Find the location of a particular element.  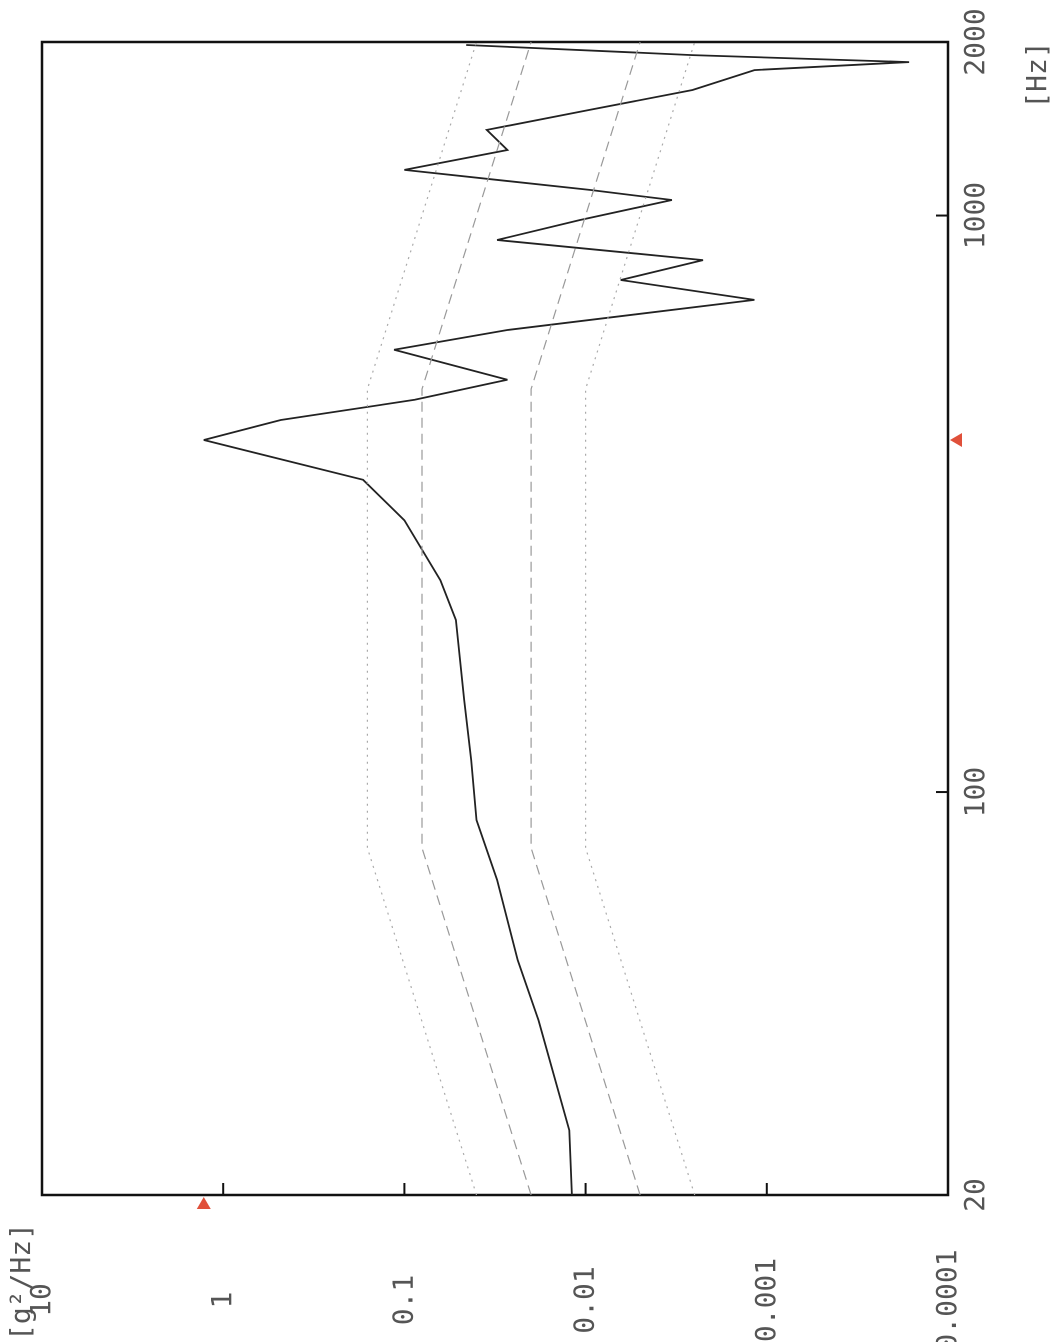

peak-marker-y is located at coordinates (203, 1203).